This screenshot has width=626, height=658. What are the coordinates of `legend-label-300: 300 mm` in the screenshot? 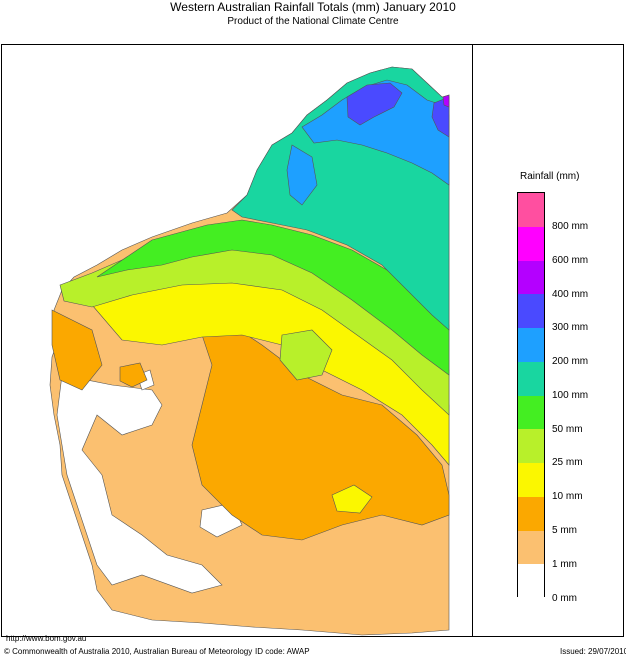 It's located at (570, 327).